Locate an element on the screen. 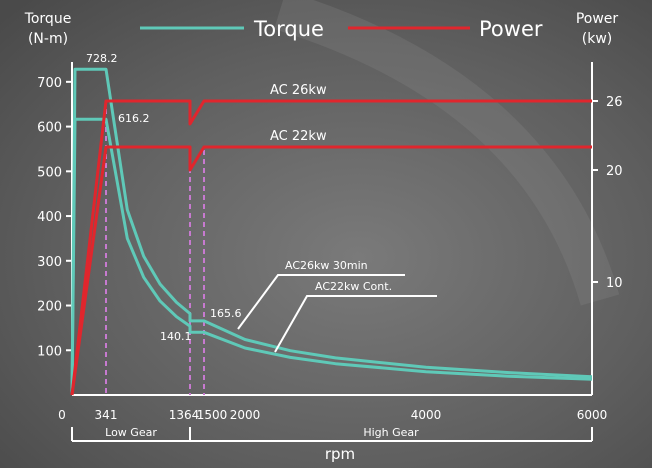  y-right-tick-label: 20 is located at coordinates (614, 171).